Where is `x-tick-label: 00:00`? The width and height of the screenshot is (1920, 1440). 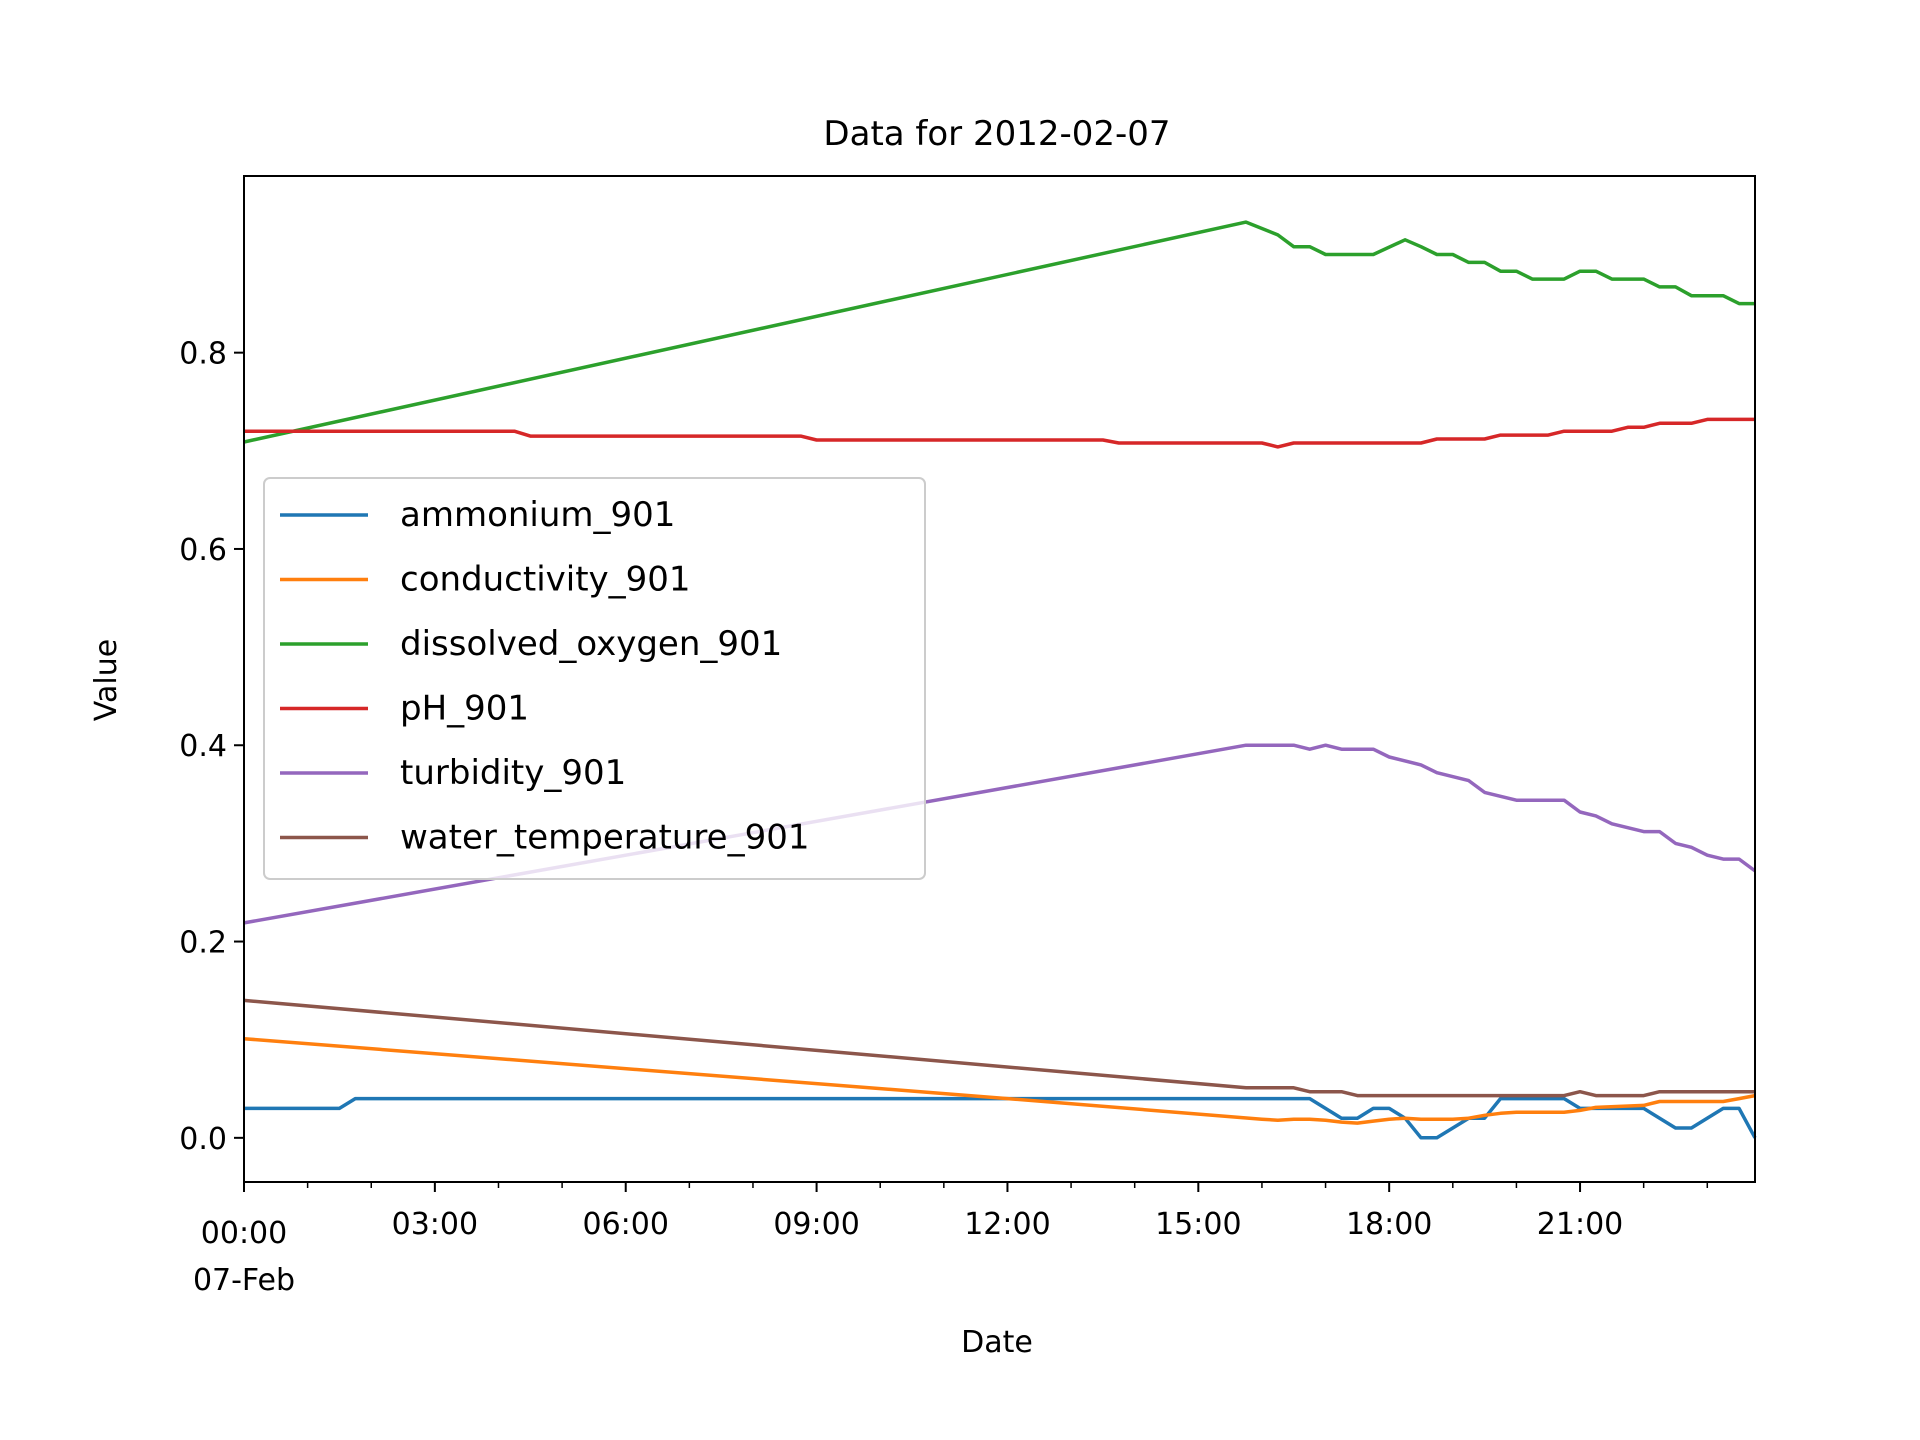 x-tick-label: 00:00 is located at coordinates (244, 1233).